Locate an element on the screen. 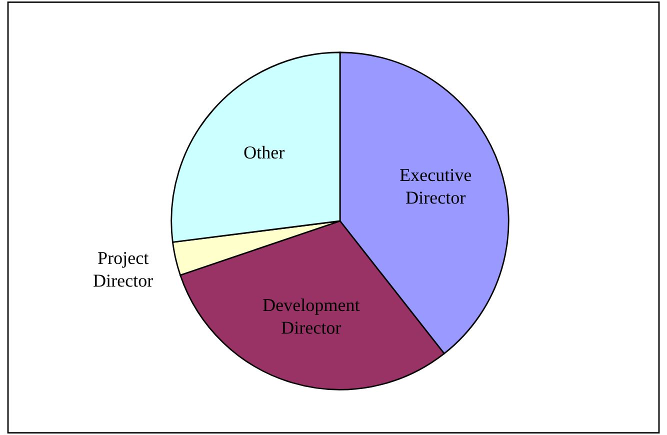 The height and width of the screenshot is (435, 667). slice-label: Project Director is located at coordinates (123, 269).